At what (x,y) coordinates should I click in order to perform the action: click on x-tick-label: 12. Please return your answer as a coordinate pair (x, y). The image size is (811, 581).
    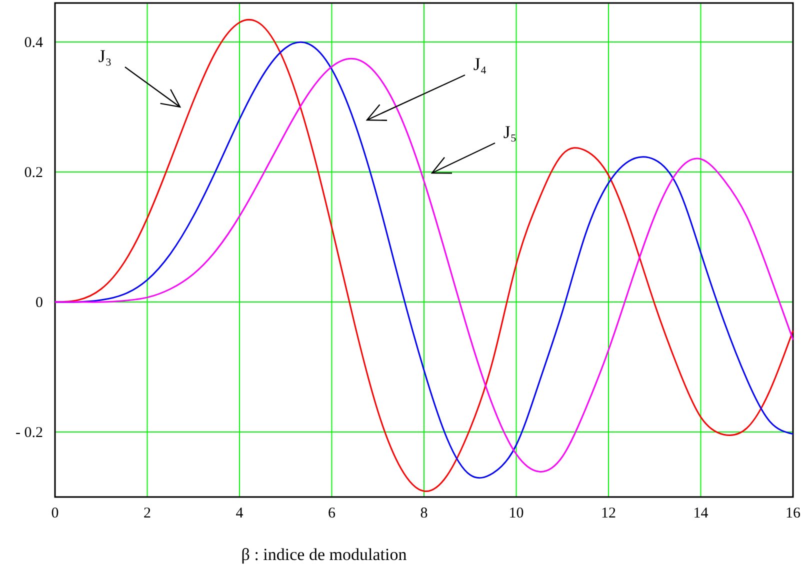
    Looking at the image, I should click on (608, 514).